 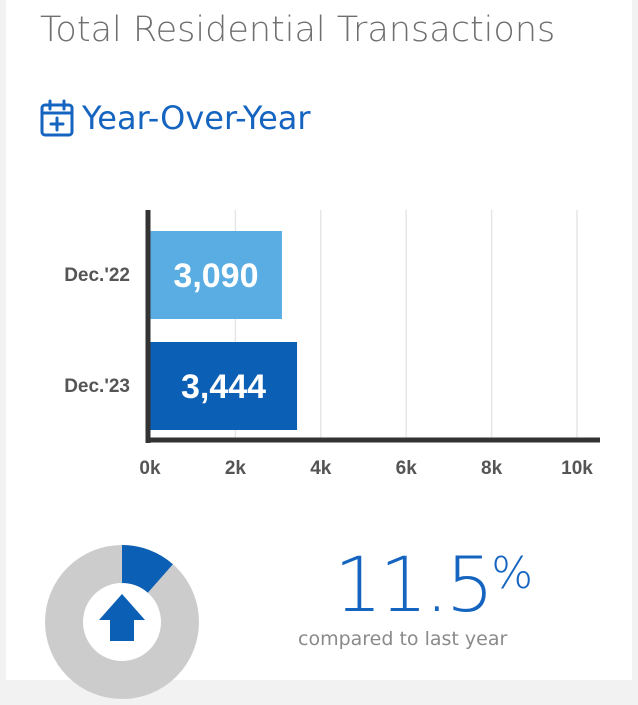 What do you see at coordinates (236, 468) in the screenshot?
I see `x-tick-label: 2k` at bounding box center [236, 468].